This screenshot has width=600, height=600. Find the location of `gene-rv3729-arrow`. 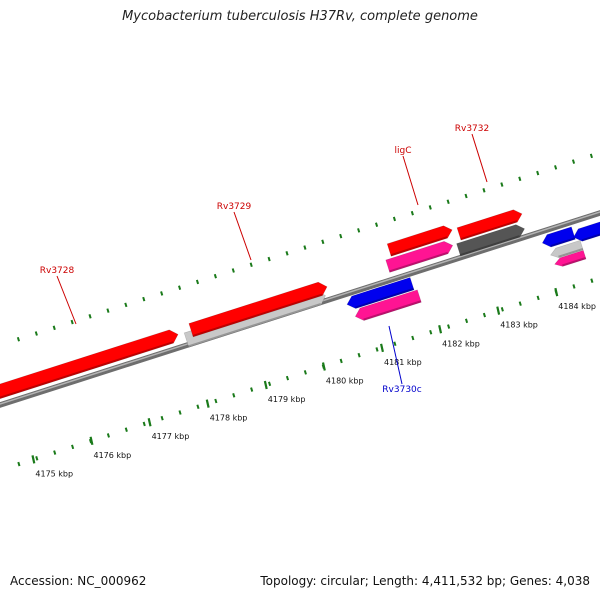

gene-rv3729-arrow is located at coordinates (258, 309).